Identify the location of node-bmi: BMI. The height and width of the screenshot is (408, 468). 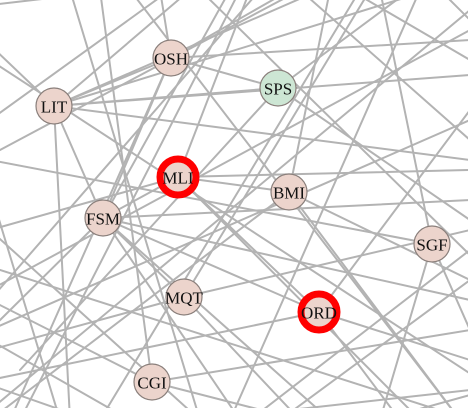
(289, 192).